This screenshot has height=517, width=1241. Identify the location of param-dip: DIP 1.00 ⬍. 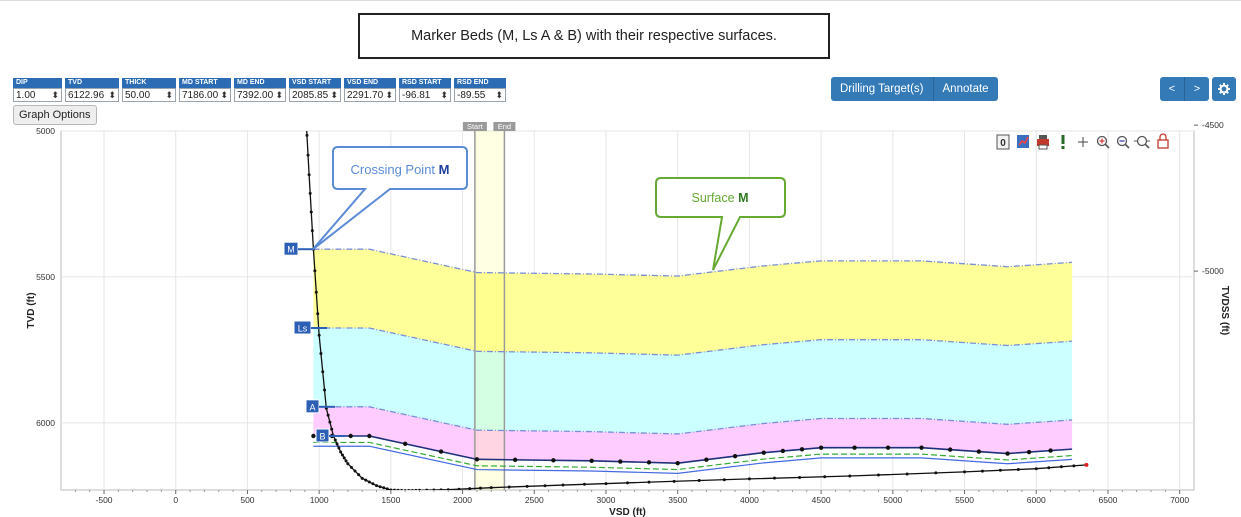
(37, 90).